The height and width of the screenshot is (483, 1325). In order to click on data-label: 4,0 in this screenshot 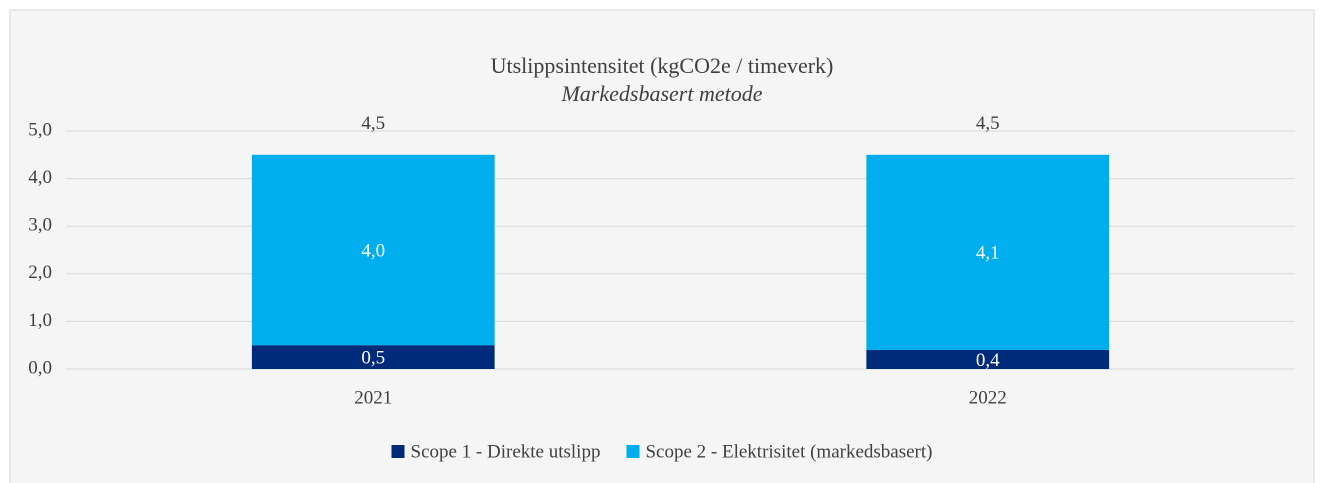, I will do `click(373, 250)`.